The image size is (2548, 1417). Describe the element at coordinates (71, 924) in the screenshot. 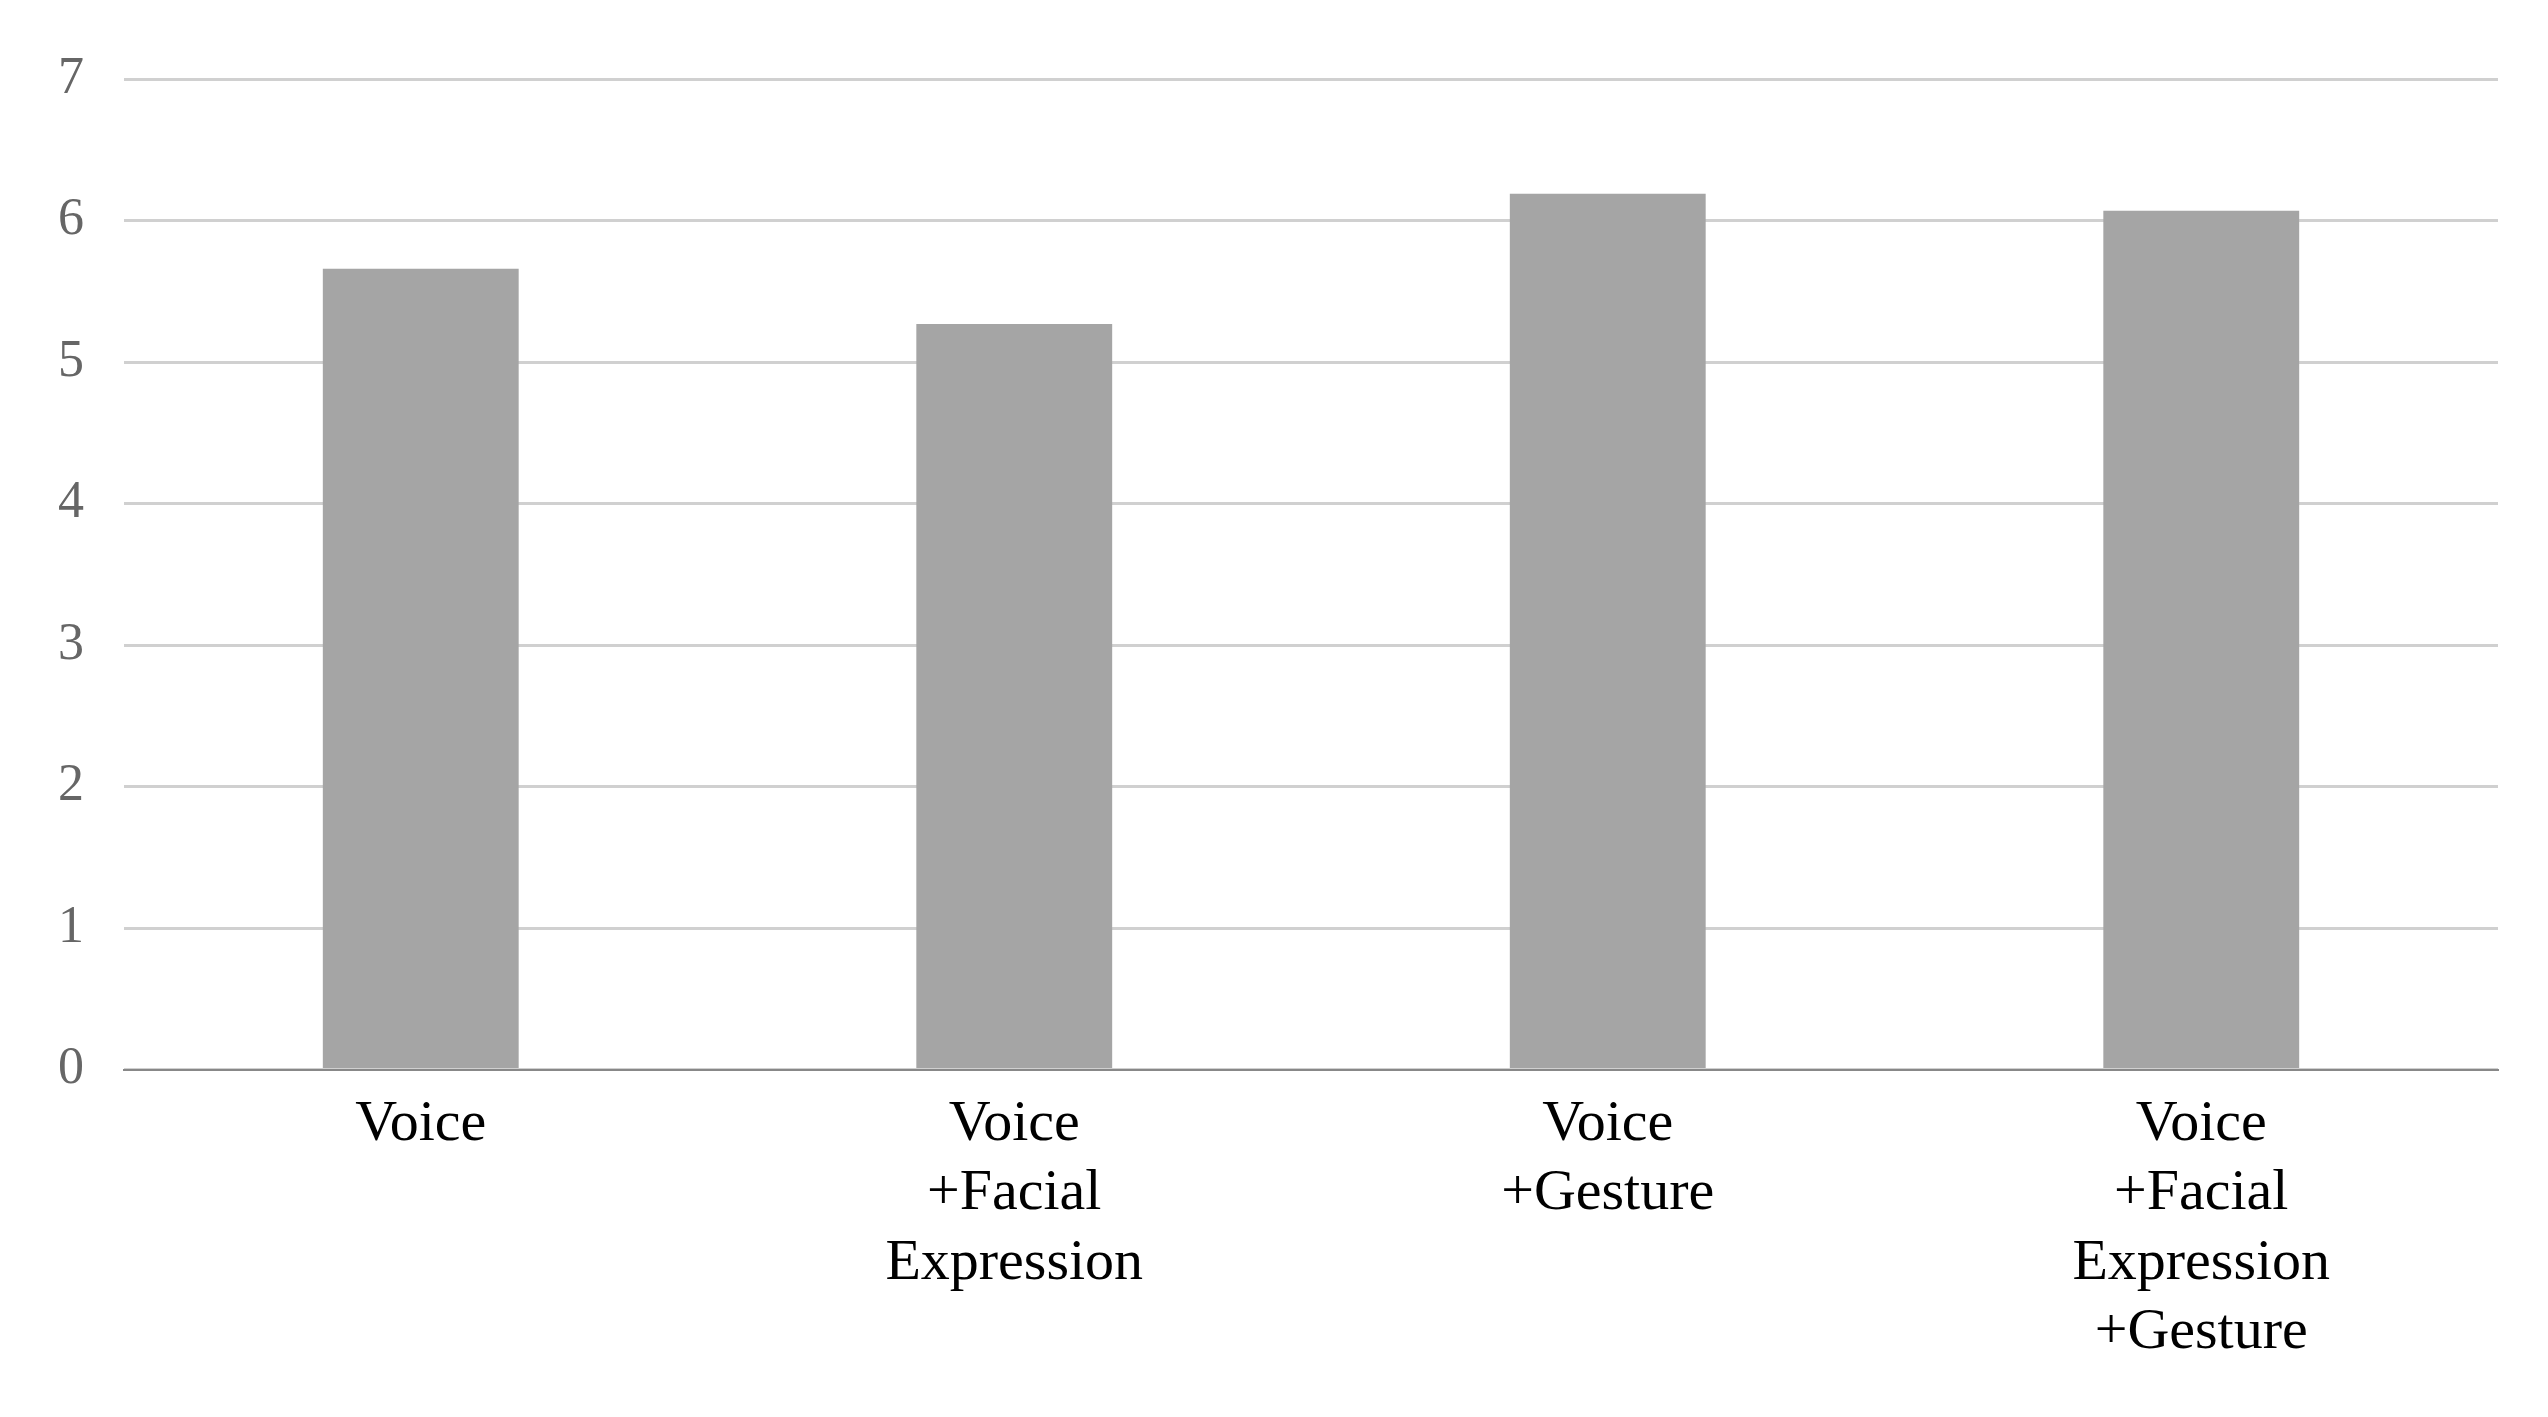

I see `y-tick-label: 1` at that location.